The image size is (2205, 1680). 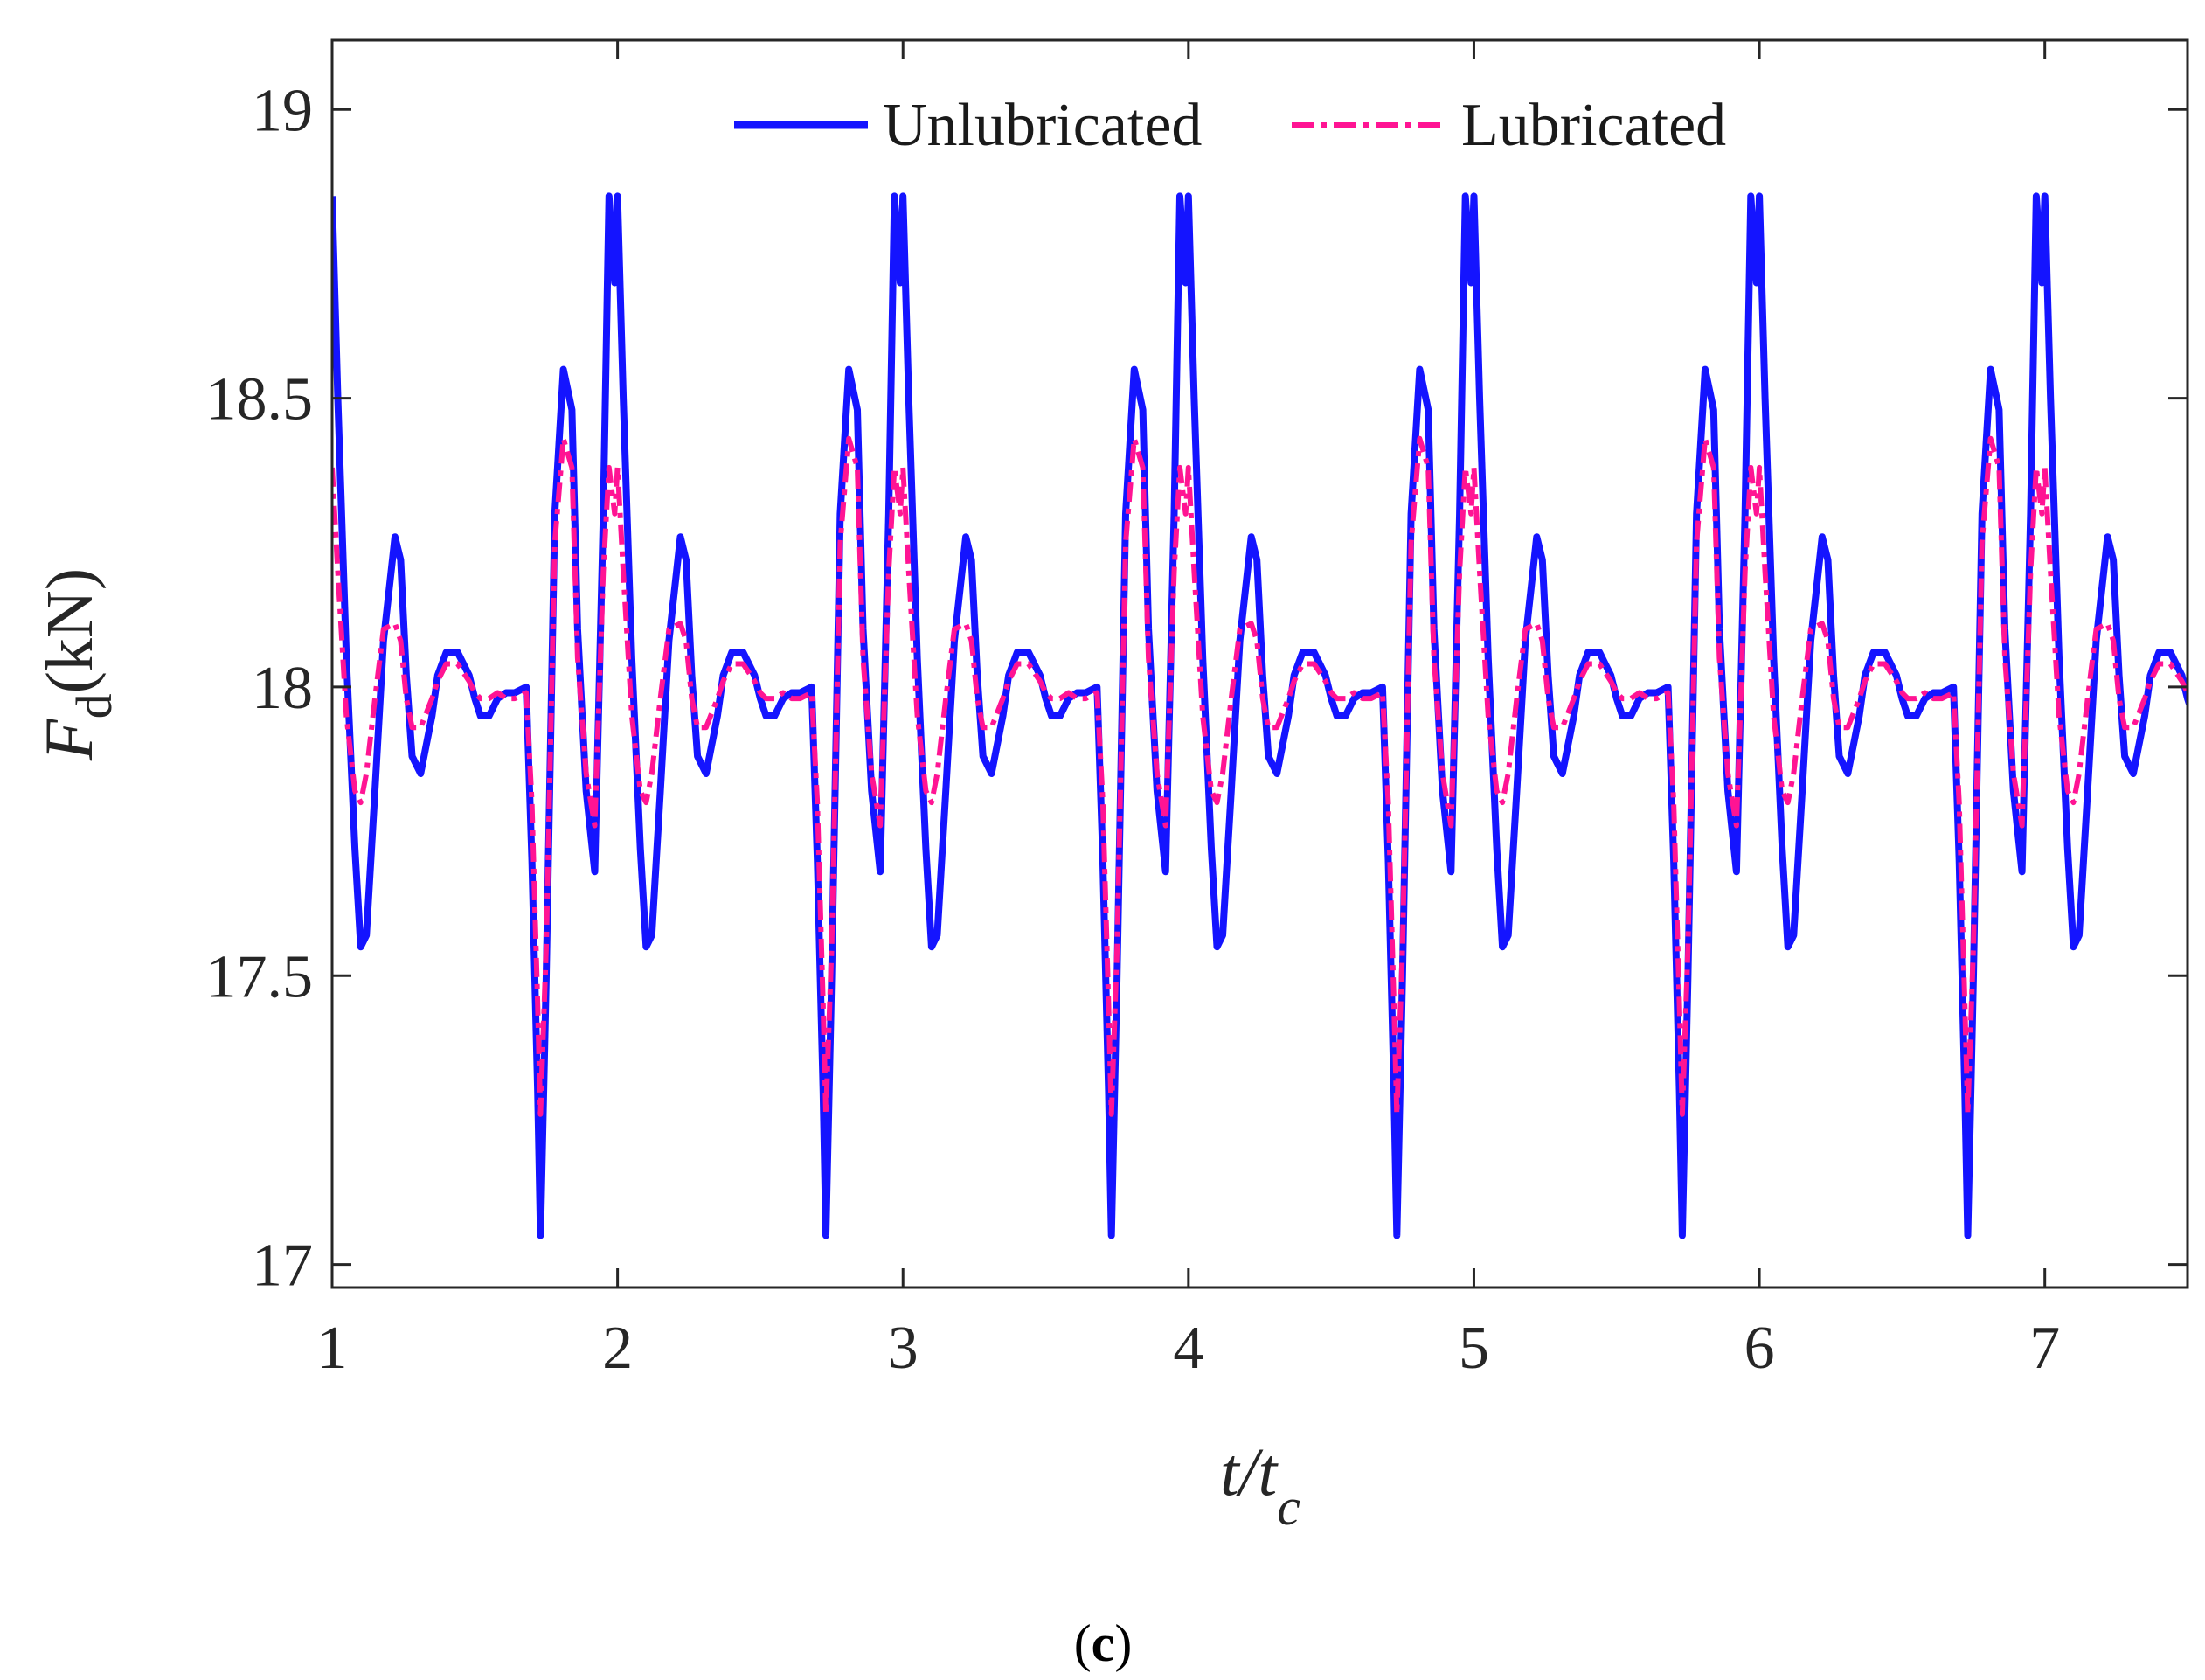 I want to click on y-axis-label-main: F, so click(x=69, y=739).